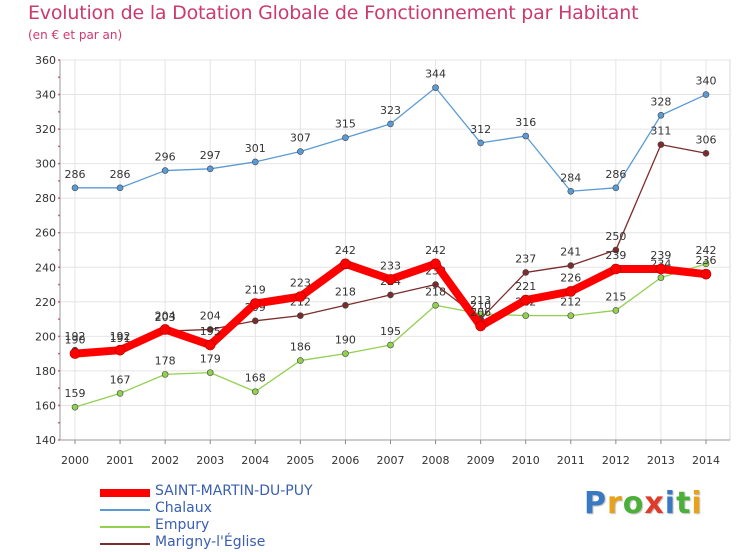 The image size is (750, 552). Describe the element at coordinates (165, 460) in the screenshot. I see `x-tick-label: 2002` at that location.